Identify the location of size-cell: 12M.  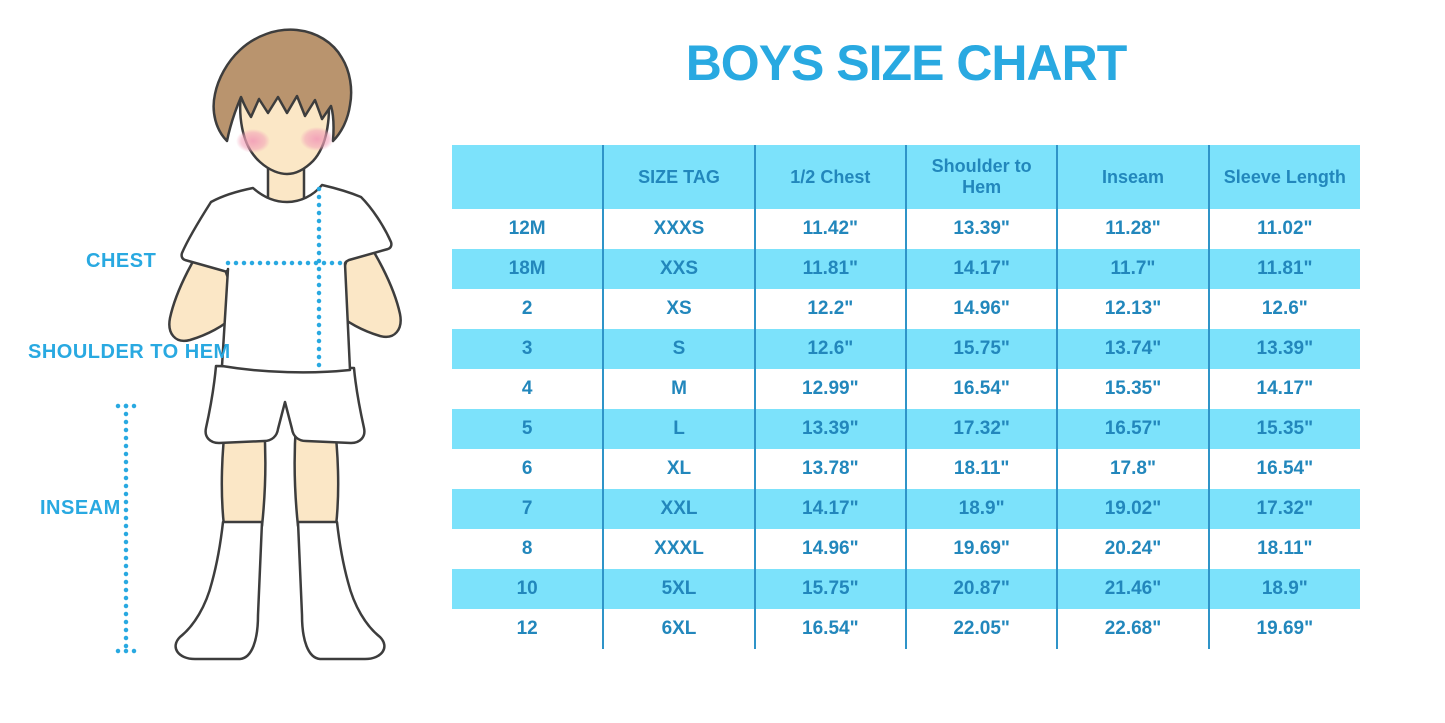
(528, 229).